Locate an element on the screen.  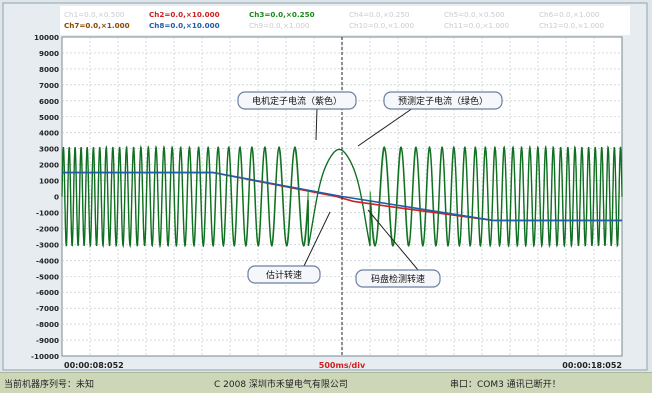
channel-label-4: Ch4=0.0,×0.250 is located at coordinates (379, 14).